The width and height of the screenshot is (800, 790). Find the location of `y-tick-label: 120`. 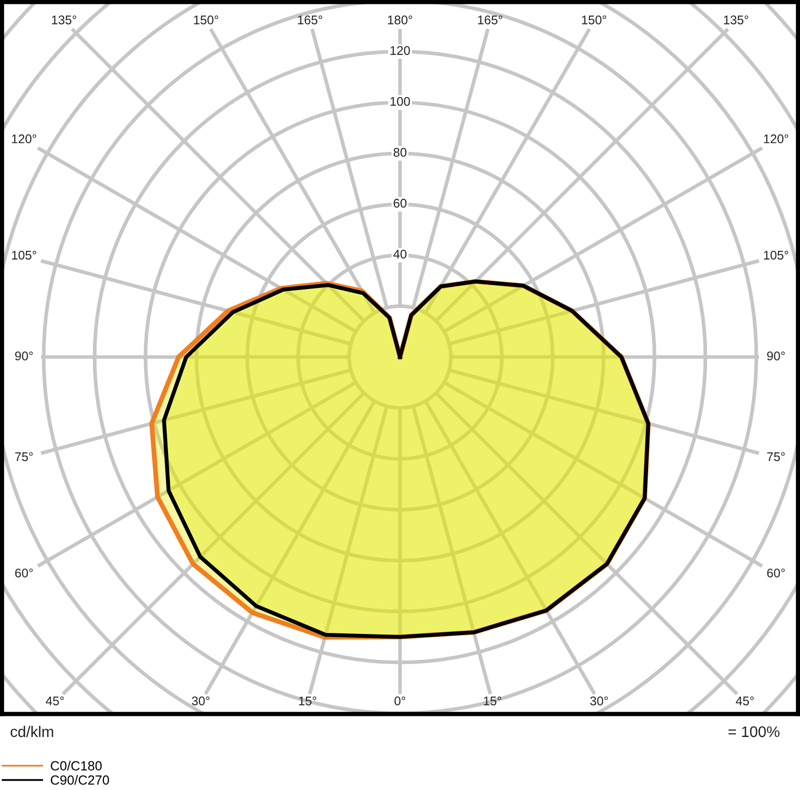

y-tick-label: 120 is located at coordinates (400, 50).